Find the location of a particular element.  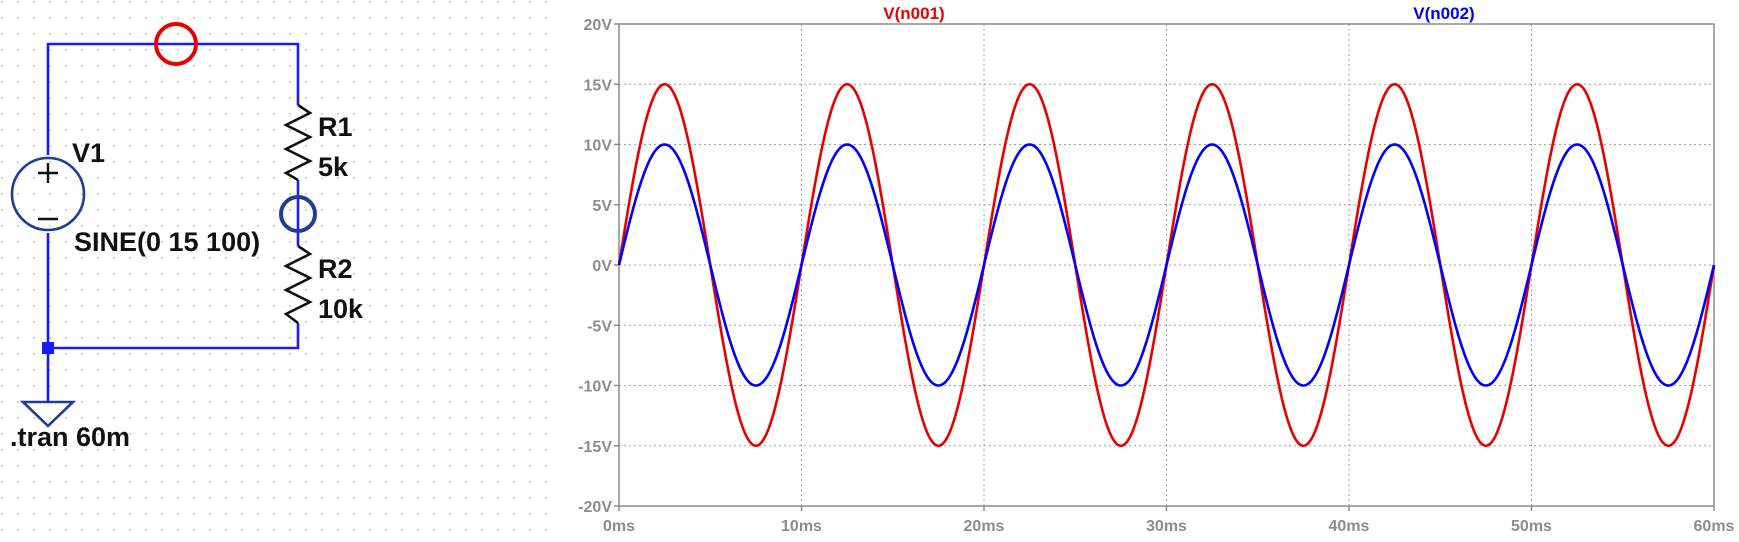

circuit-wires is located at coordinates (173, 222).